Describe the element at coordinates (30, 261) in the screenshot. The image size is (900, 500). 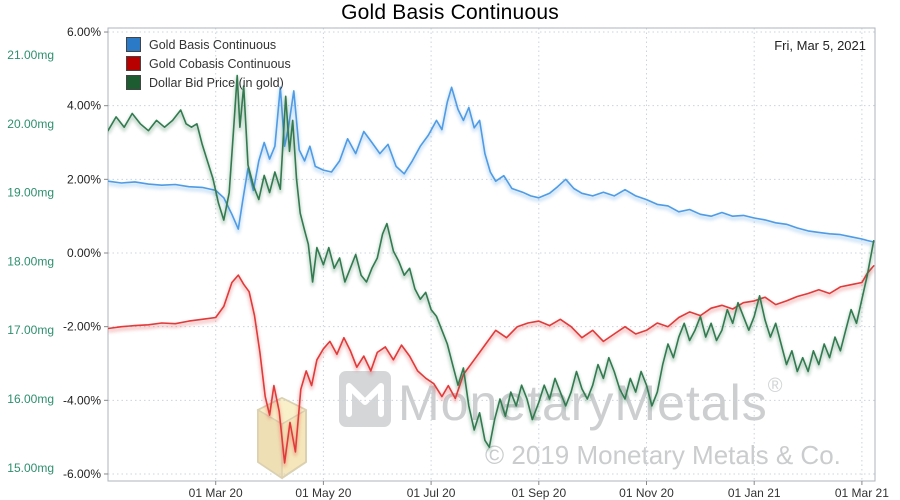
I see `mg-tick-label: 18.00mg` at that location.